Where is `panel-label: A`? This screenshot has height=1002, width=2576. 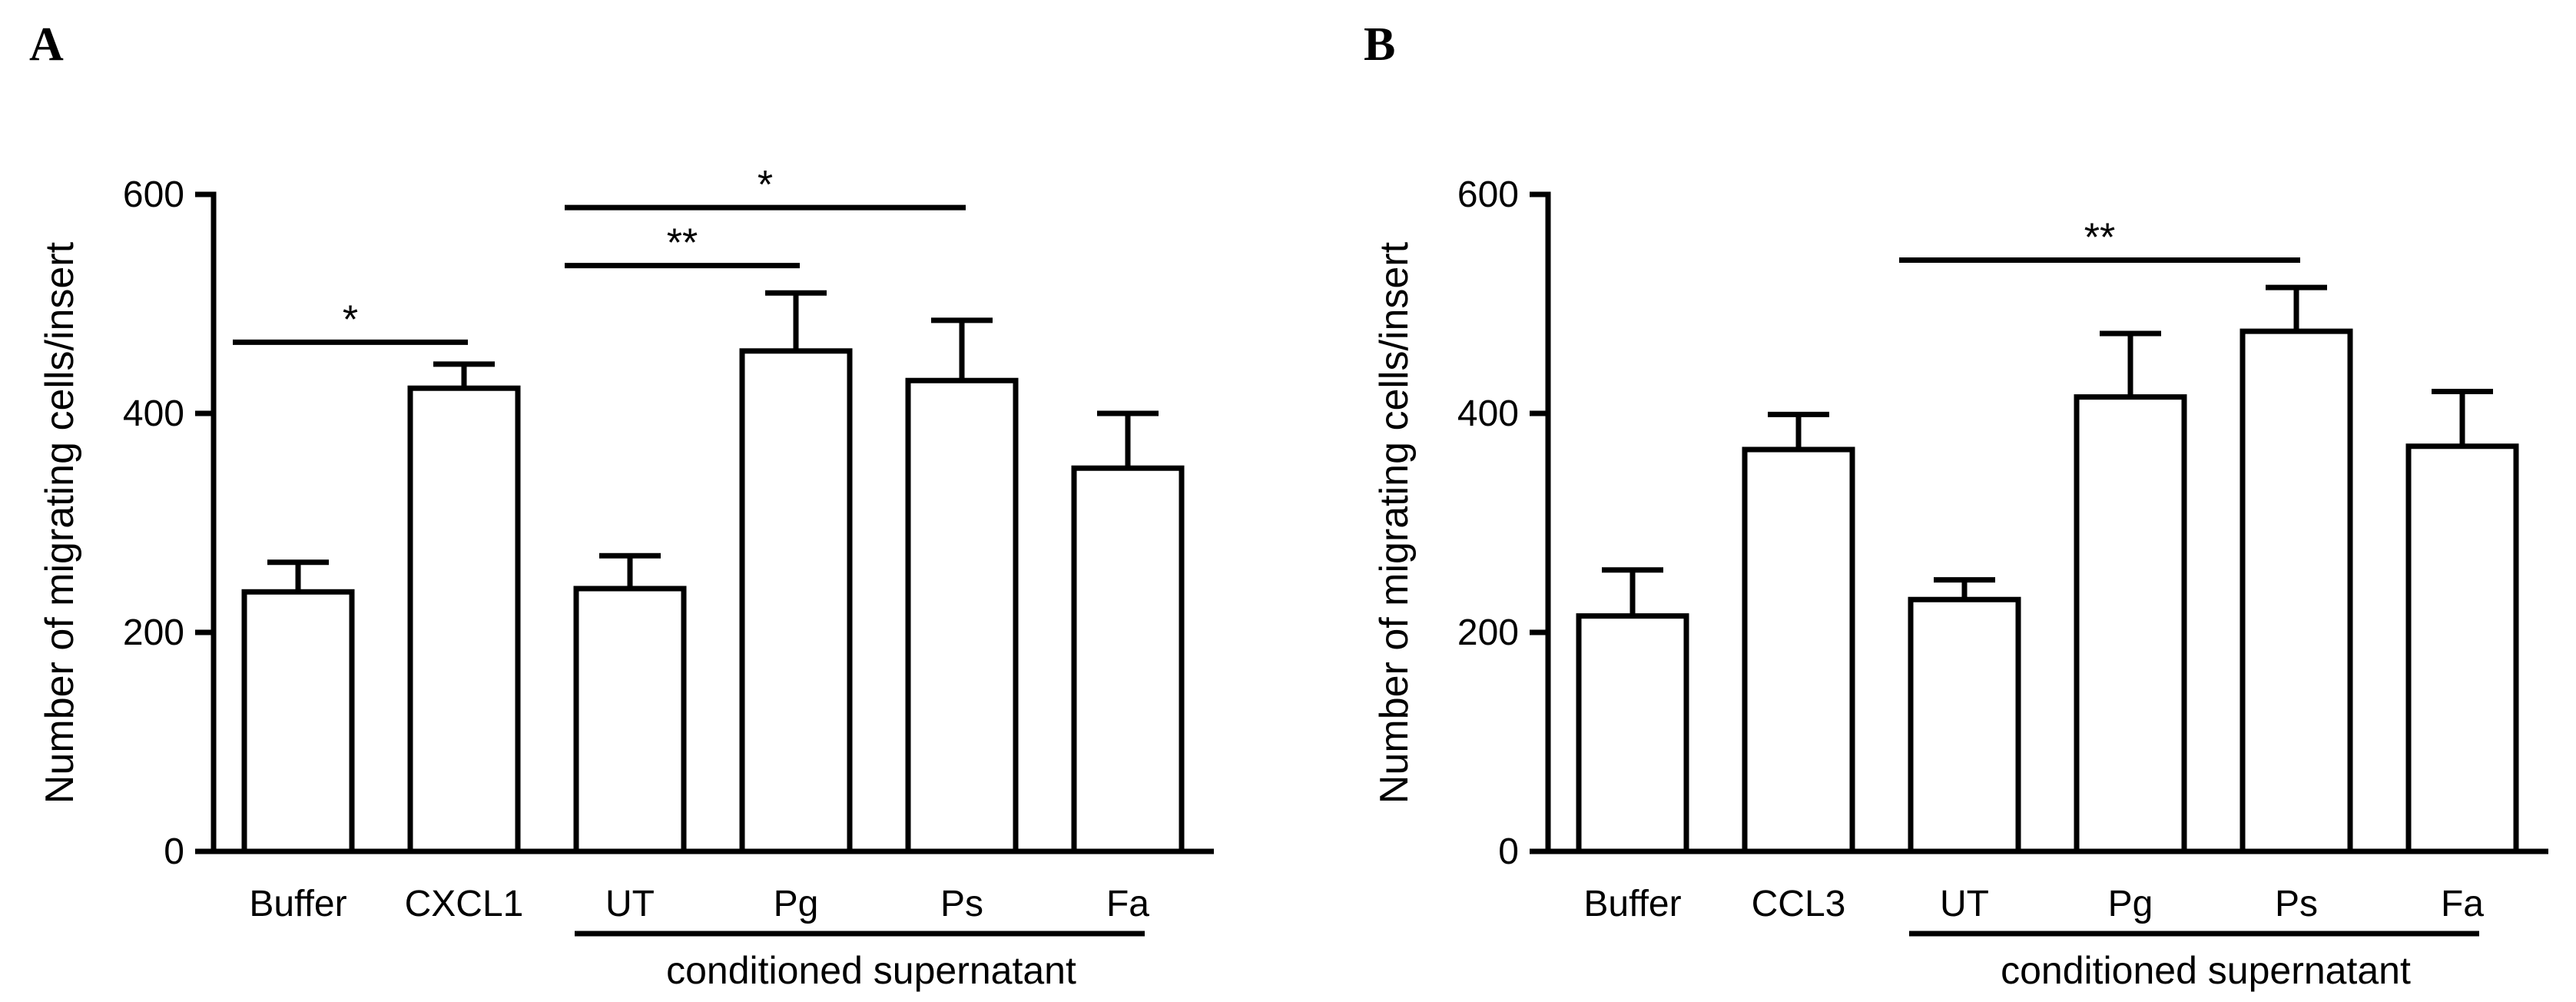 panel-label: A is located at coordinates (46, 44).